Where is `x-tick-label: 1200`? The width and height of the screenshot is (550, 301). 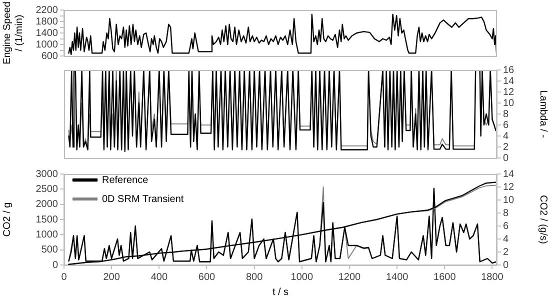 x-tick-label: 1200 is located at coordinates (350, 277).